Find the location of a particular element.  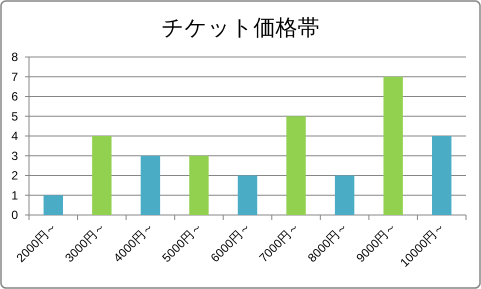

y-tick-label: 1 is located at coordinates (14, 195).